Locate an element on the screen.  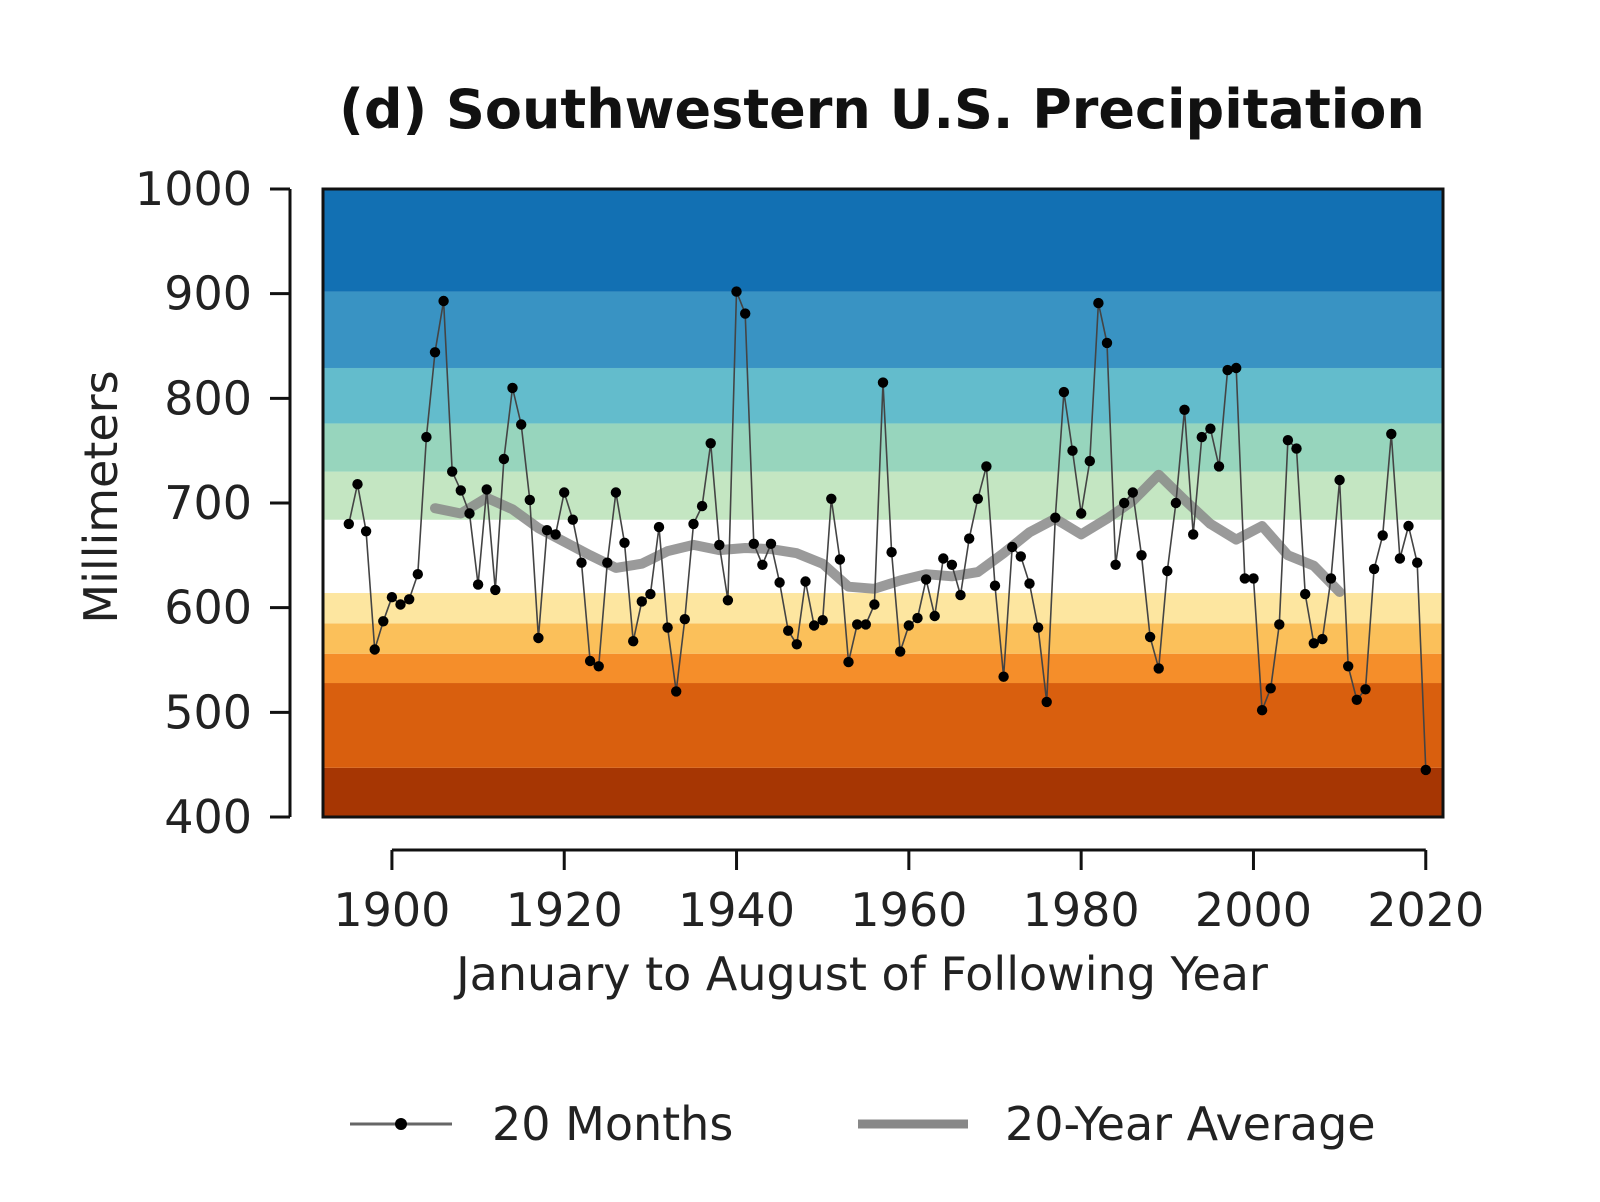
x-tick-label: 1980 is located at coordinates (1081, 910).